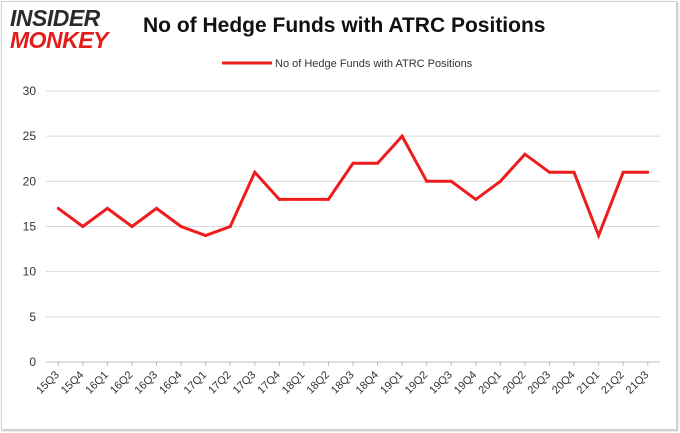 The image size is (680, 433). What do you see at coordinates (97, 383) in the screenshot?
I see `x-tick-label-16Q1: 16Q1` at bounding box center [97, 383].